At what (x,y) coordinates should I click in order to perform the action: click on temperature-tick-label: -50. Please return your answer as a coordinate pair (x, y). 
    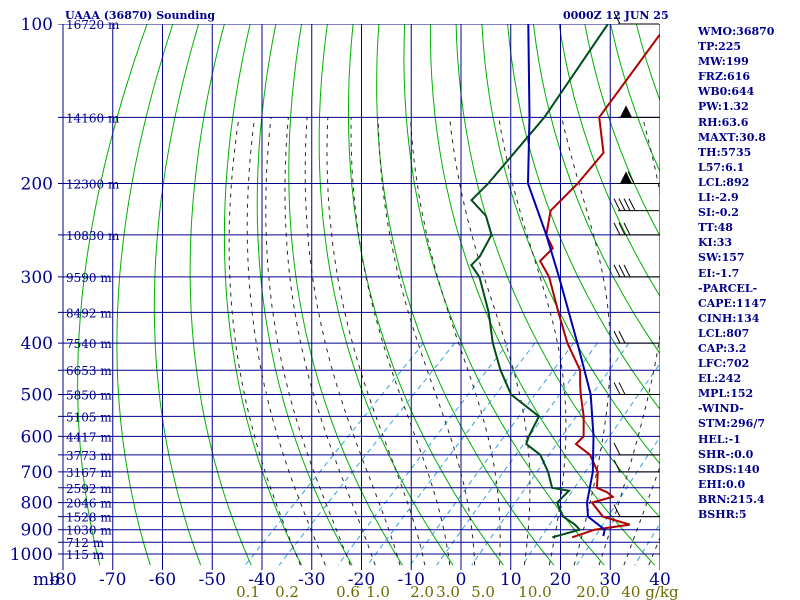
    Looking at the image, I should click on (212, 580).